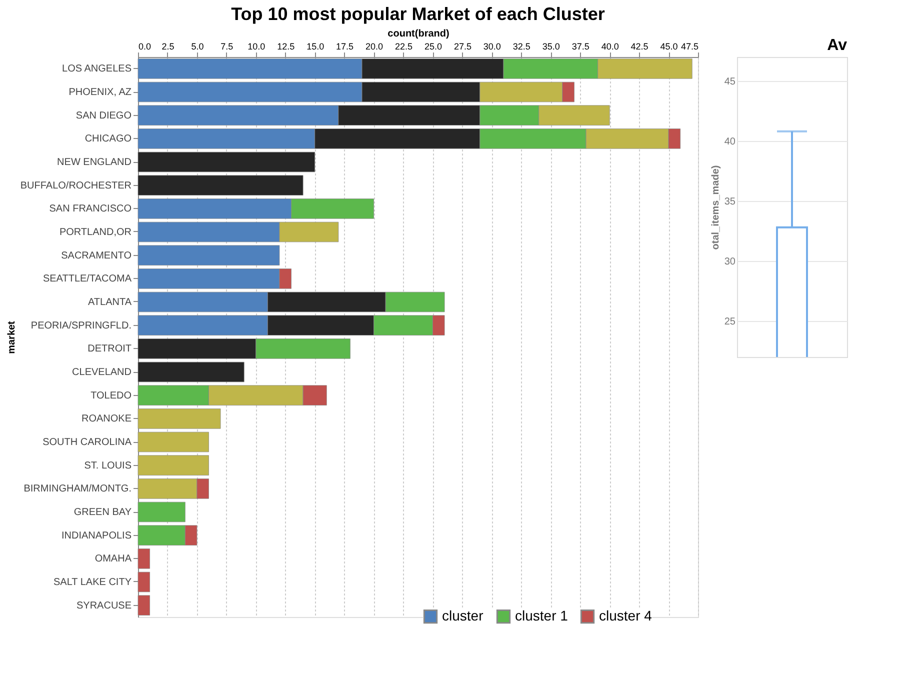  What do you see at coordinates (168, 47) in the screenshot?
I see `x-tick-label: 2.5` at bounding box center [168, 47].